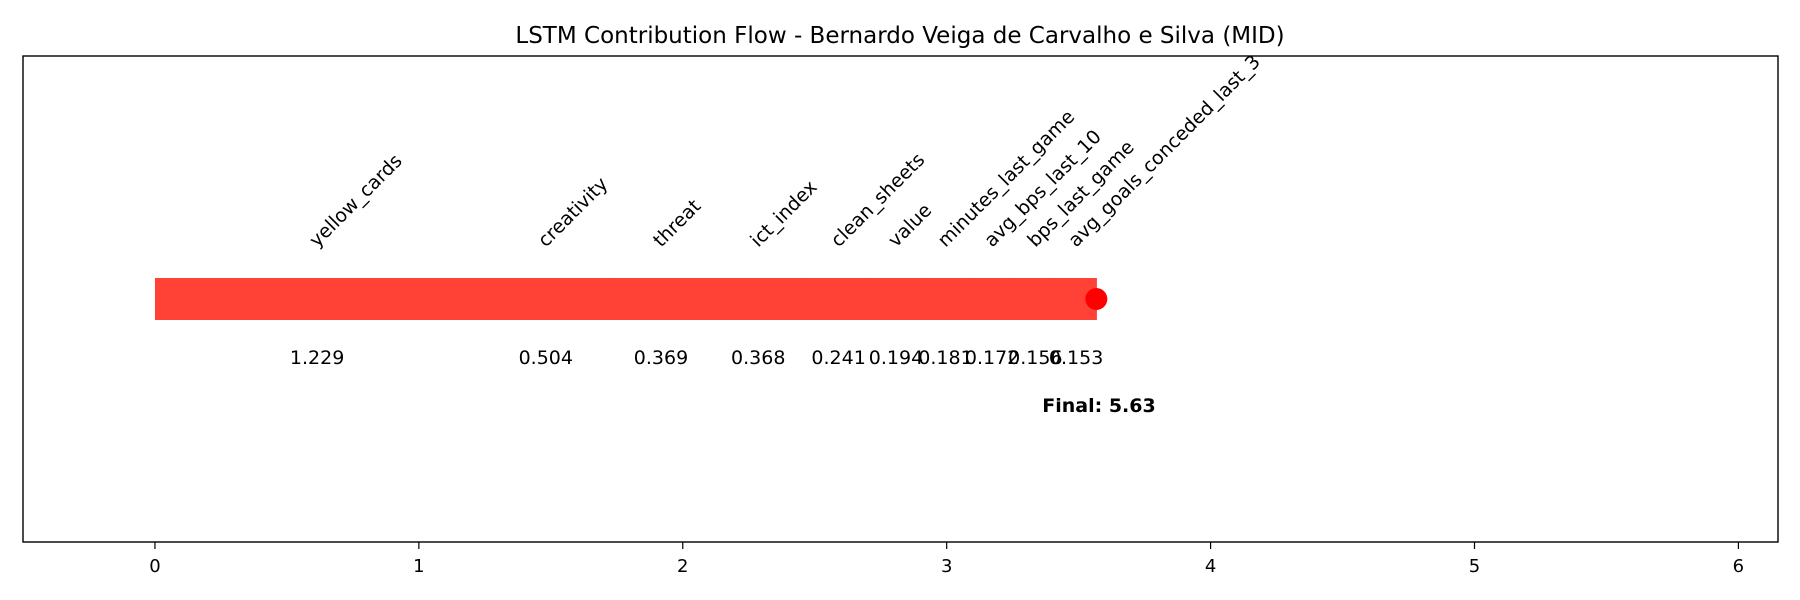 This screenshot has height=600, width=1800. Describe the element at coordinates (573, 212) in the screenshot. I see `feature-label: creativity` at that location.